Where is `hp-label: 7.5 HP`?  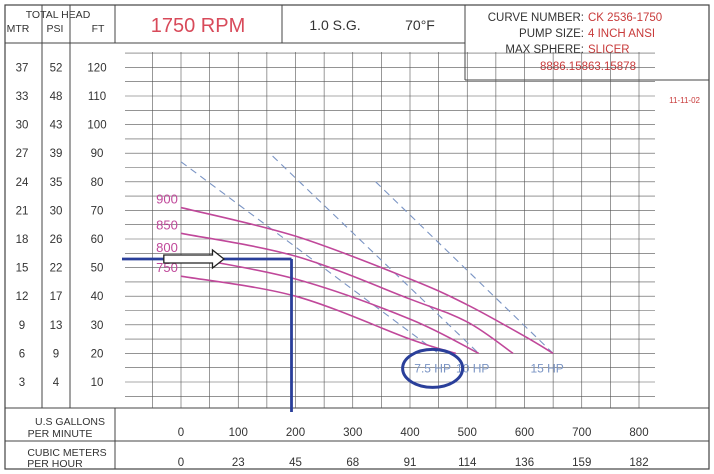
hp-label: 7.5 HP is located at coordinates (432, 368).